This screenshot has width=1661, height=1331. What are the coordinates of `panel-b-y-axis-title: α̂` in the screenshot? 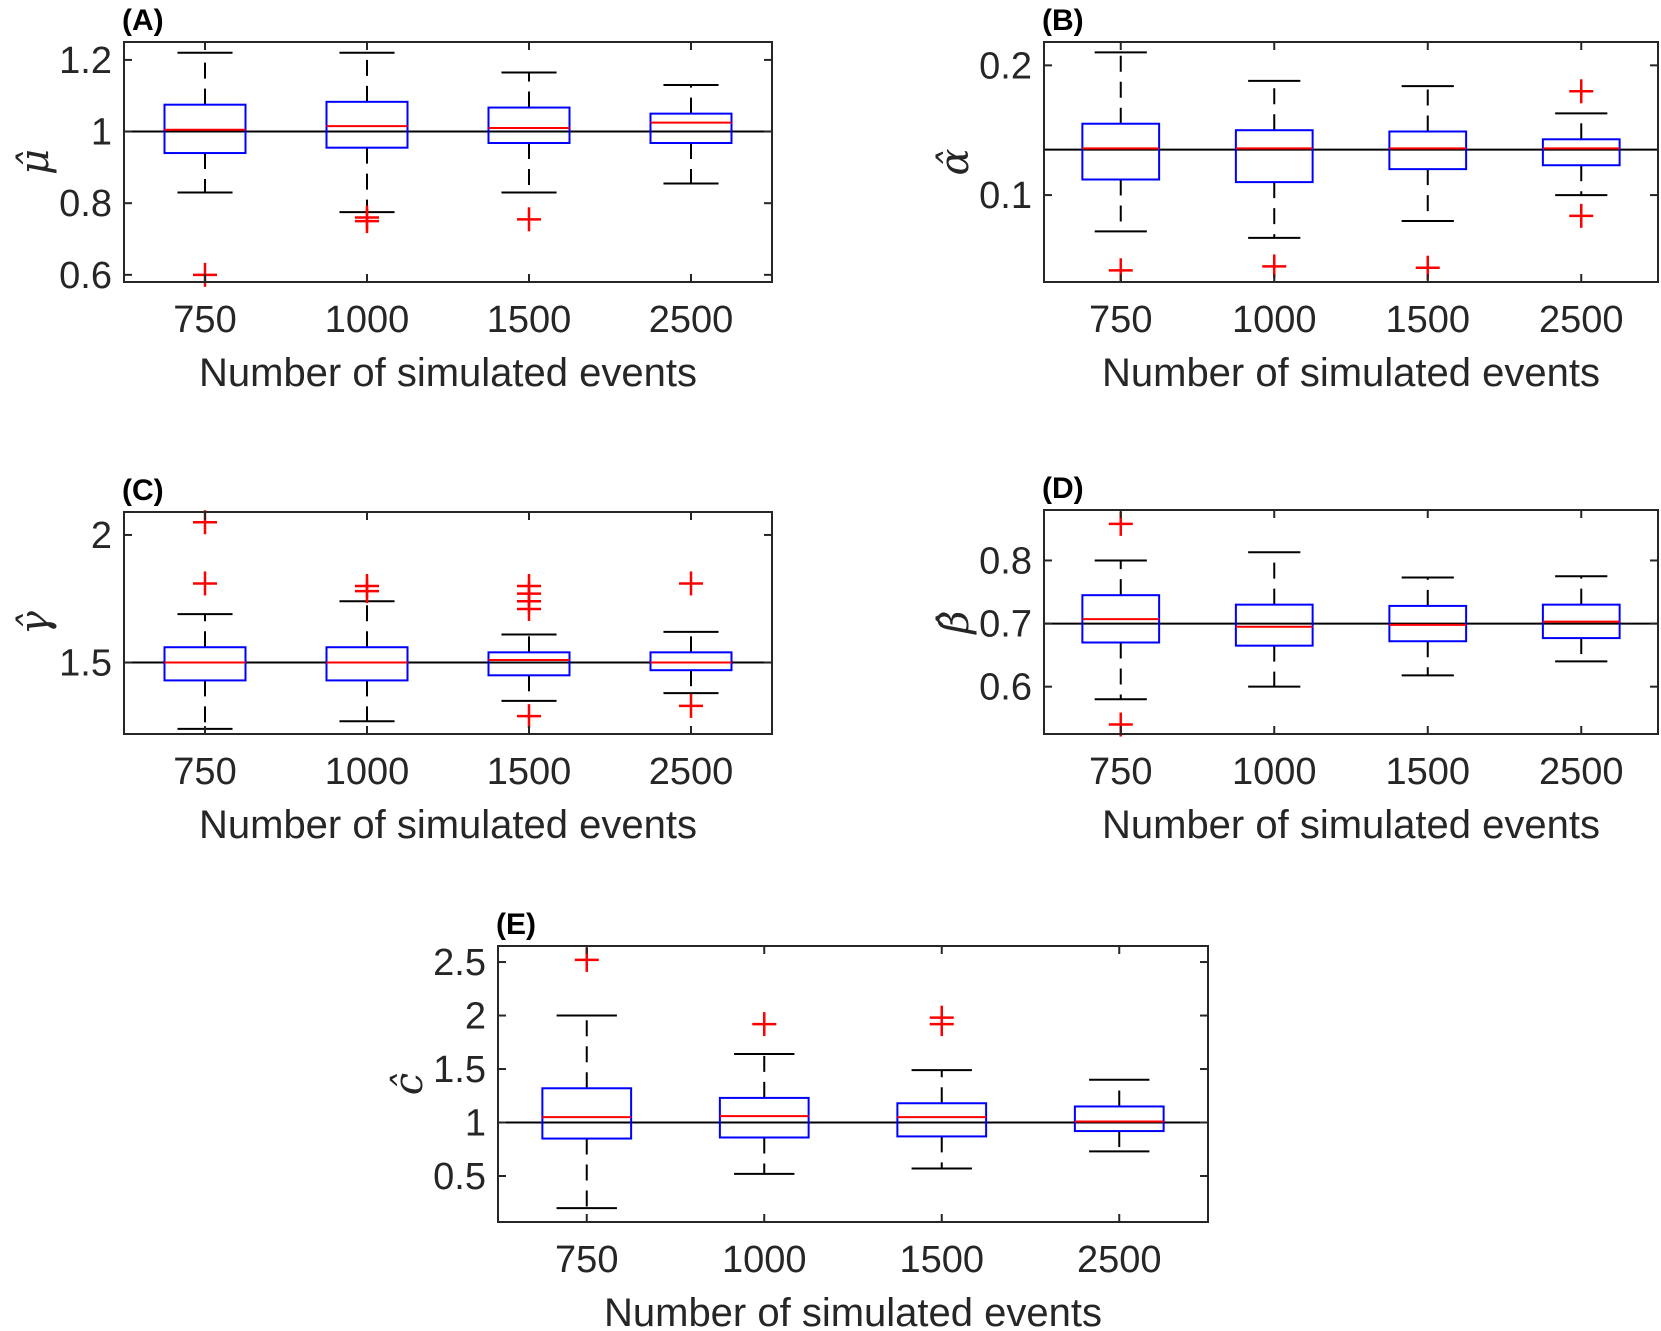 It's located at (955, 161).